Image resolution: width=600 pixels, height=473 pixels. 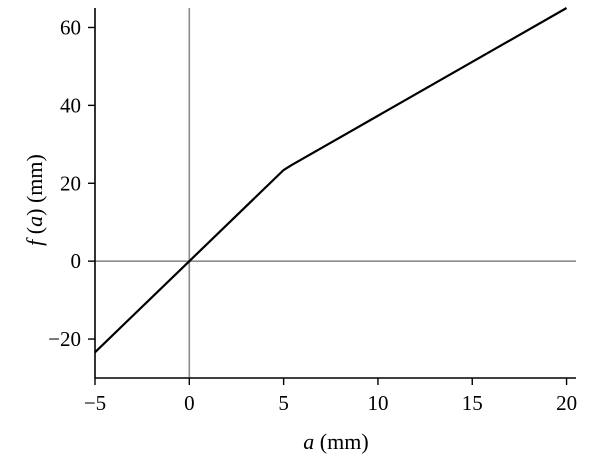 I want to click on x-axis-label: a (mm), so click(x=335, y=441).